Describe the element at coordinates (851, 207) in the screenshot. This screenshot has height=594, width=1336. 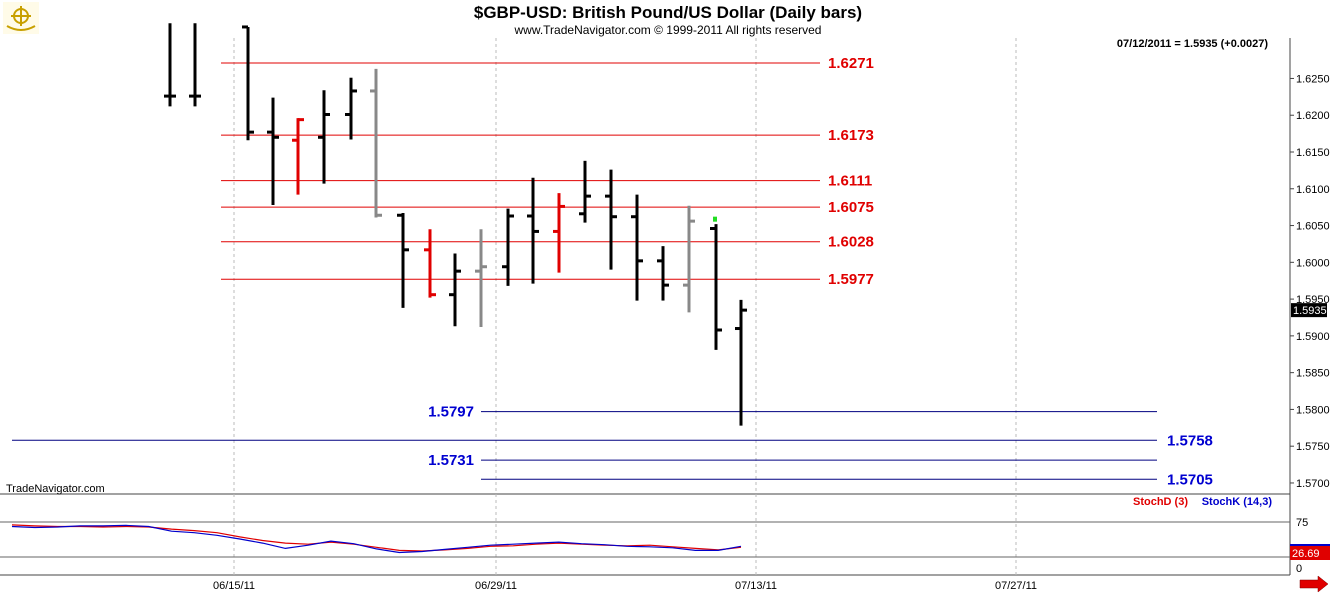
I see `resistance-label: 1.6075` at that location.